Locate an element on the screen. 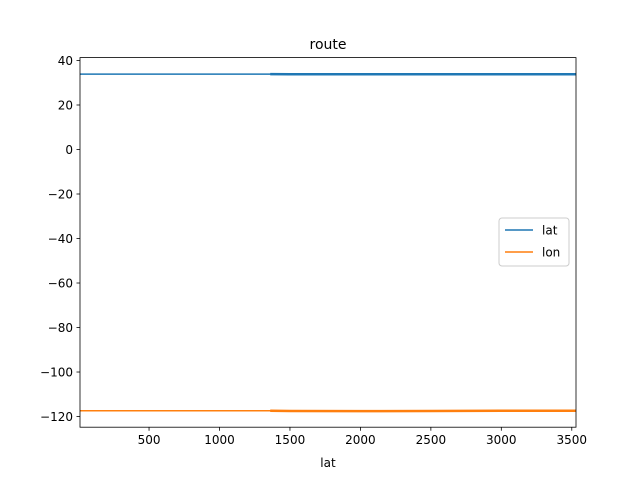  y-tick-label: −20 is located at coordinates (60, 195).